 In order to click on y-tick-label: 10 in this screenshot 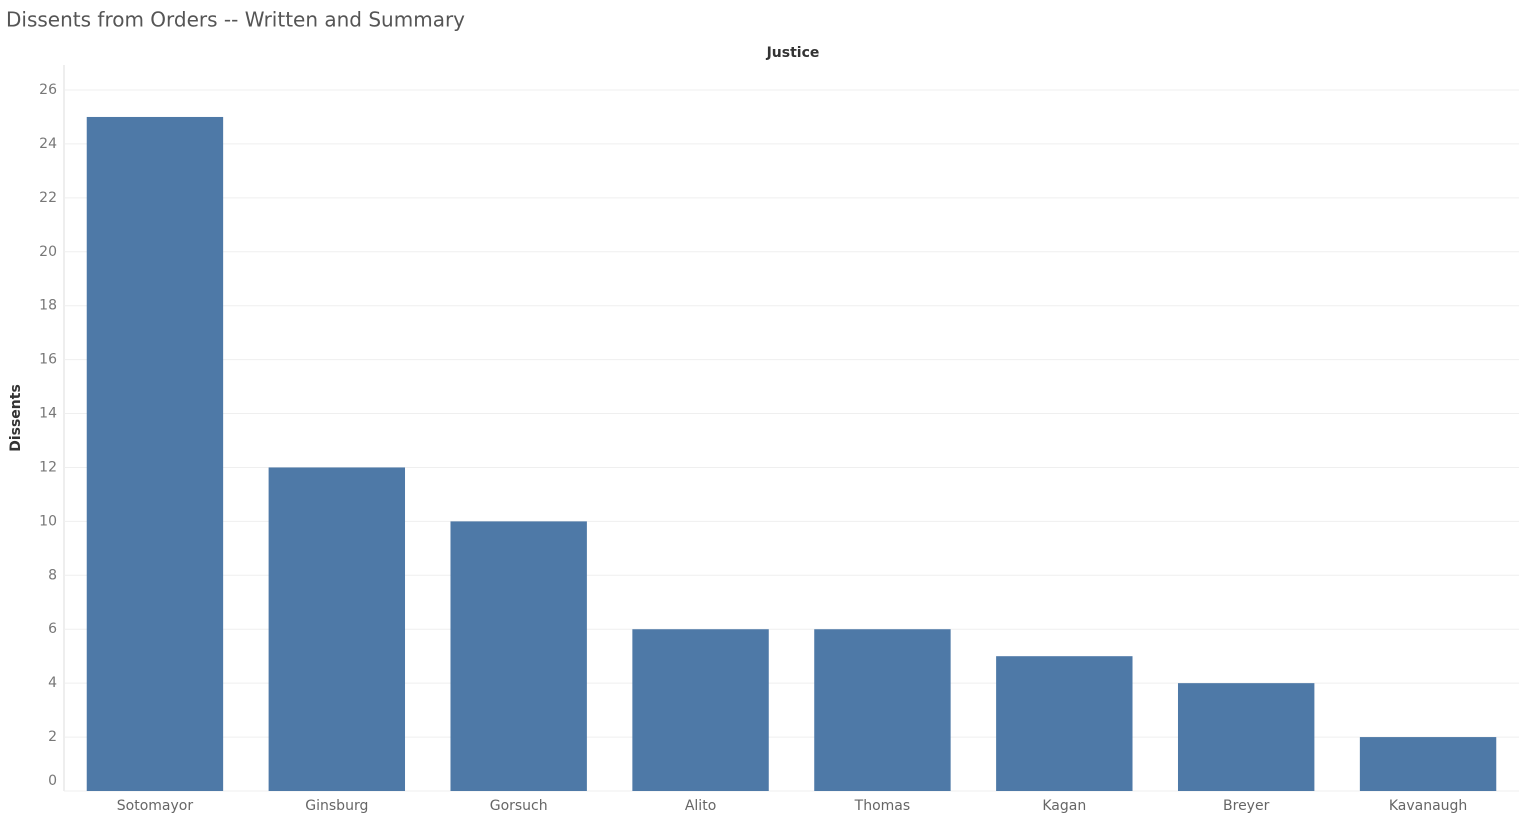, I will do `click(48, 521)`.